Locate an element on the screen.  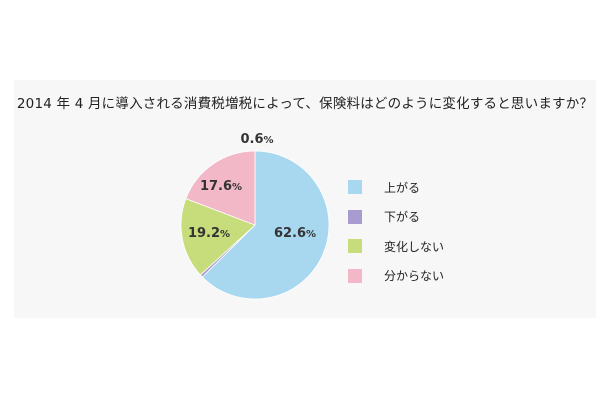
legend-item: 分からない is located at coordinates (396, 275).